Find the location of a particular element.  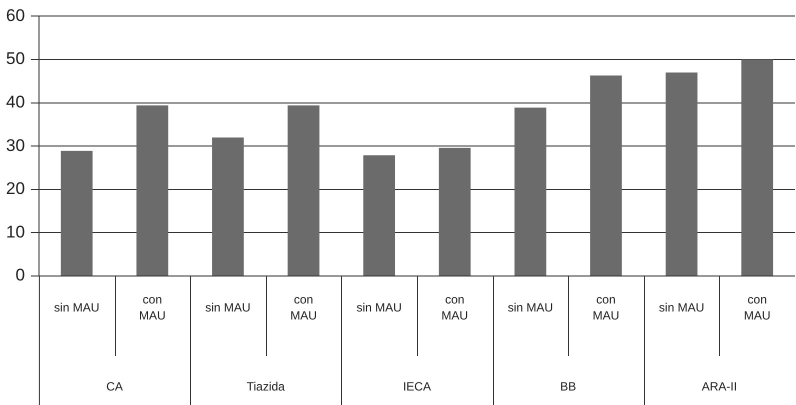

text: Tiazida is located at coordinates (266, 386).